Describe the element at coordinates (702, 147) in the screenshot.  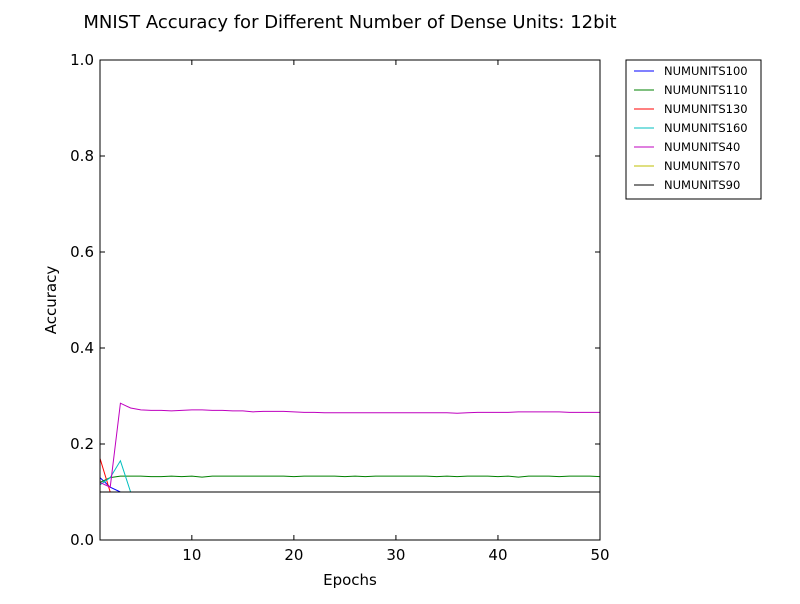
I see `legend-label-numunits40: NUMUNITS40` at that location.